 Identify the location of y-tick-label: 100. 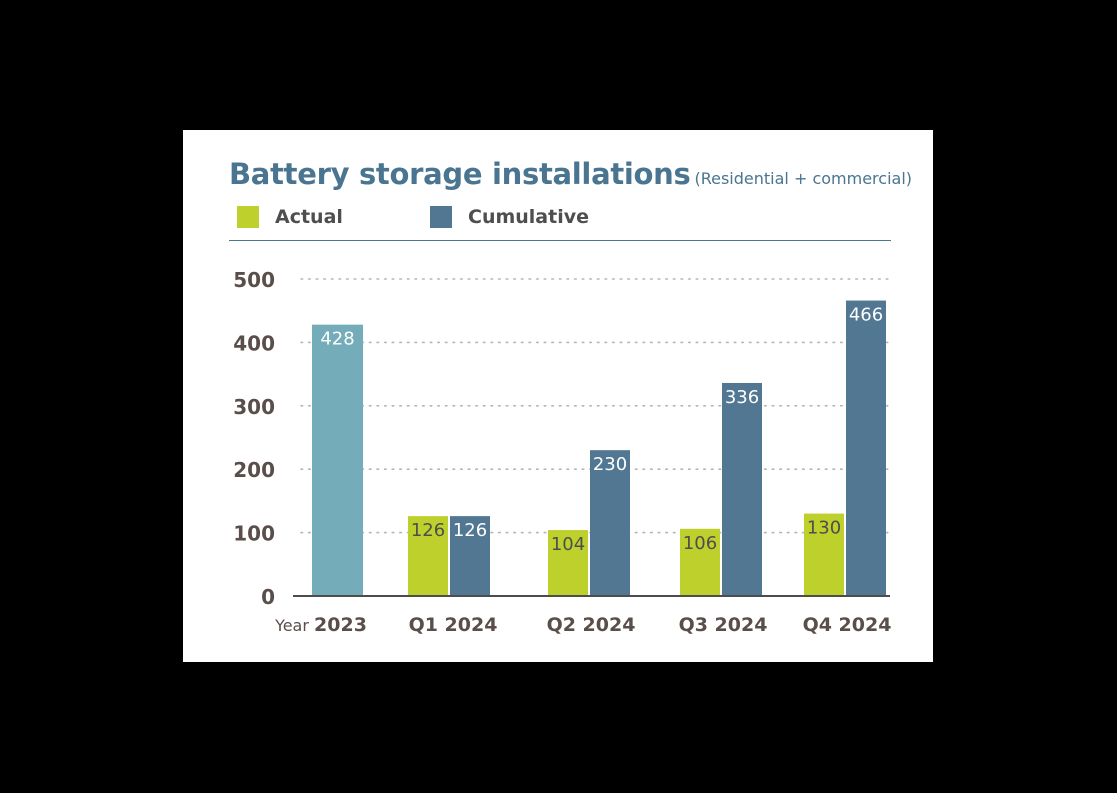
(254, 534).